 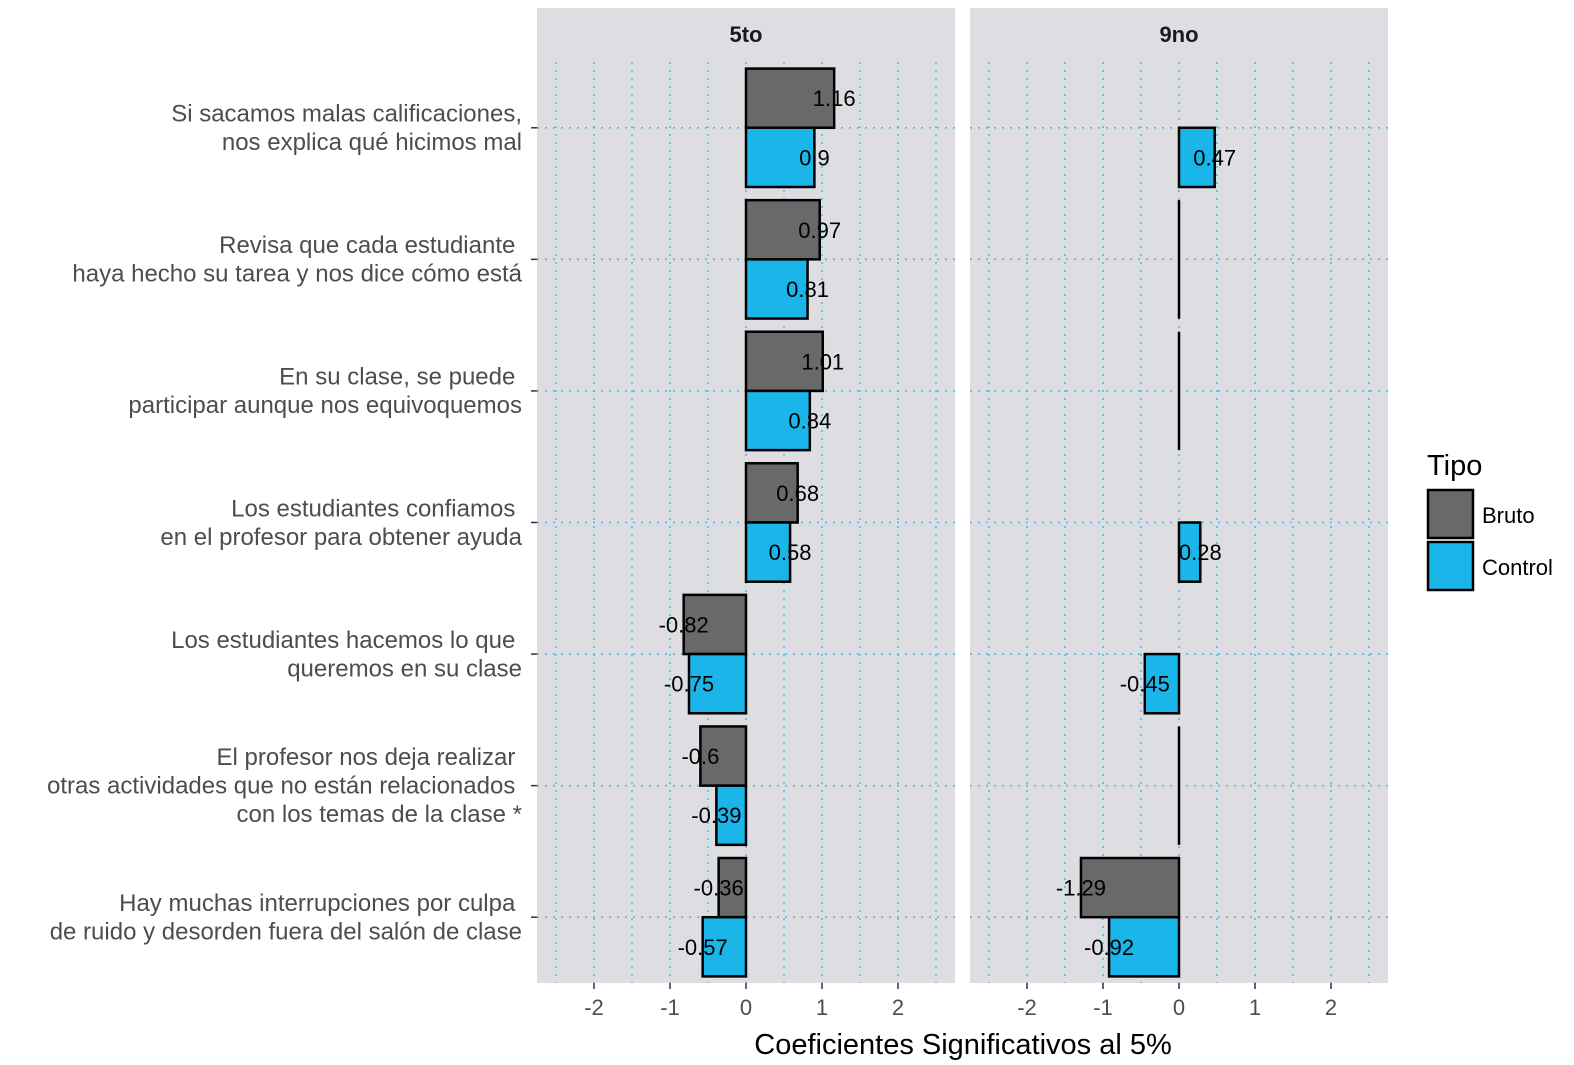 I want to click on category-label-line: haya hecho su tarea y nos dice cómo está, so click(x=297, y=274).